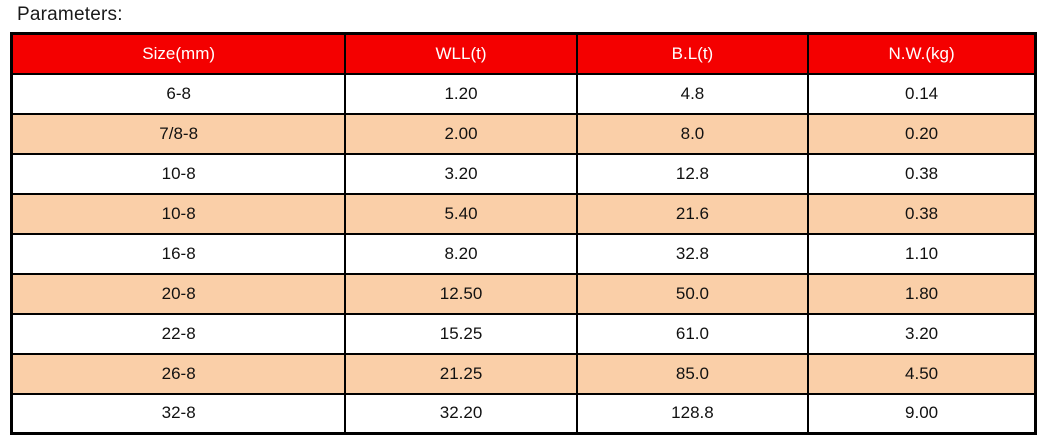 The width and height of the screenshot is (1047, 442). I want to click on table-cell: 8.0, so click(692, 133).